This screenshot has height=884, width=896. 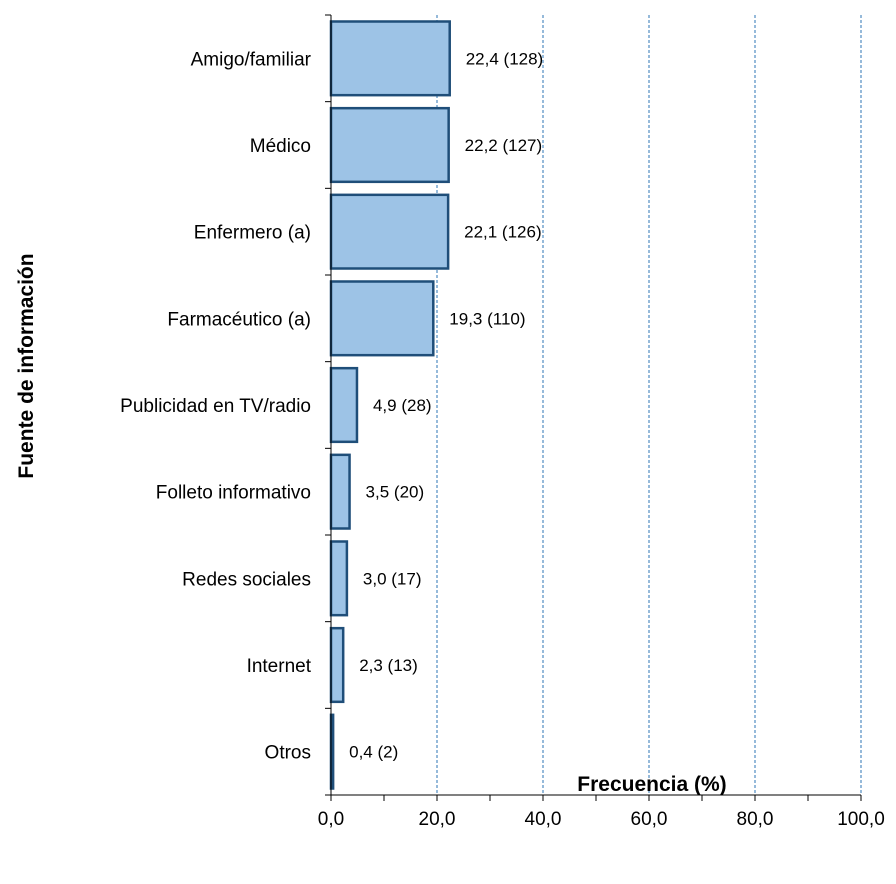 I want to click on data-label: 19,3 (110), so click(x=487, y=318).